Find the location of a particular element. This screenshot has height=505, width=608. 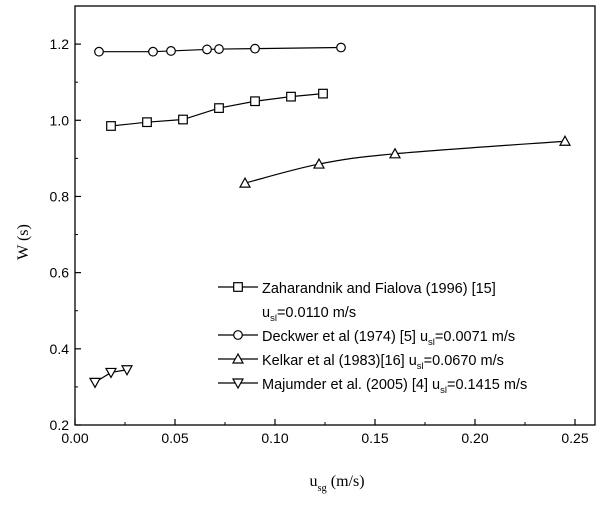

legend-label-text: Kelkar et al (1983)[16] u is located at coordinates (339, 361).